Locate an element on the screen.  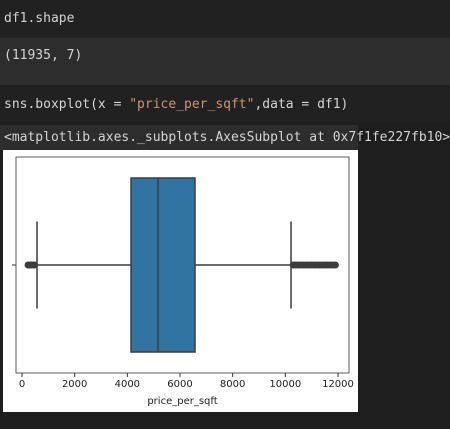
x-tick-label: 10000 is located at coordinates (285, 384).